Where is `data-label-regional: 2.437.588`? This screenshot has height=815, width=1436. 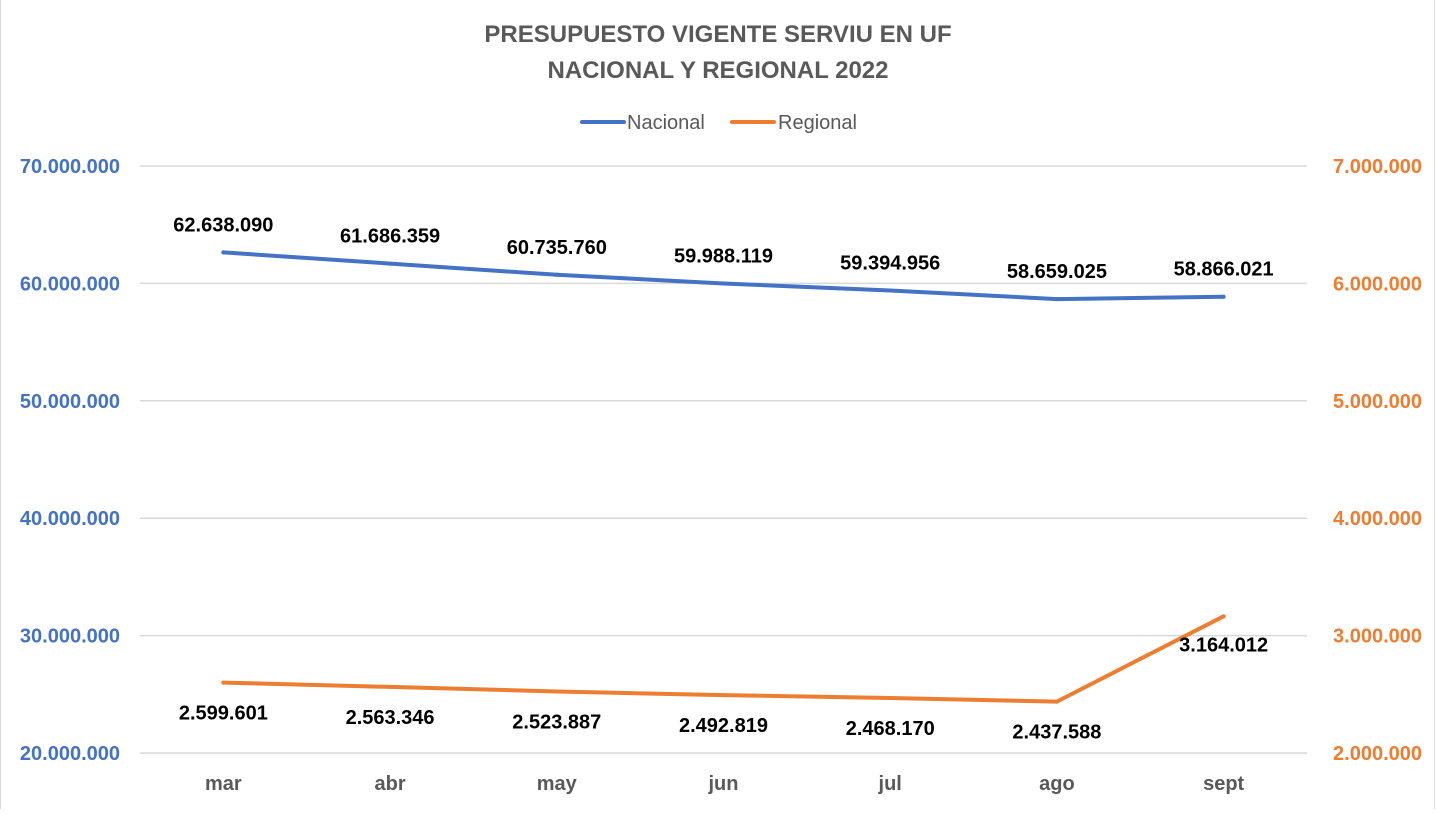 data-label-regional: 2.437.588 is located at coordinates (1056, 733).